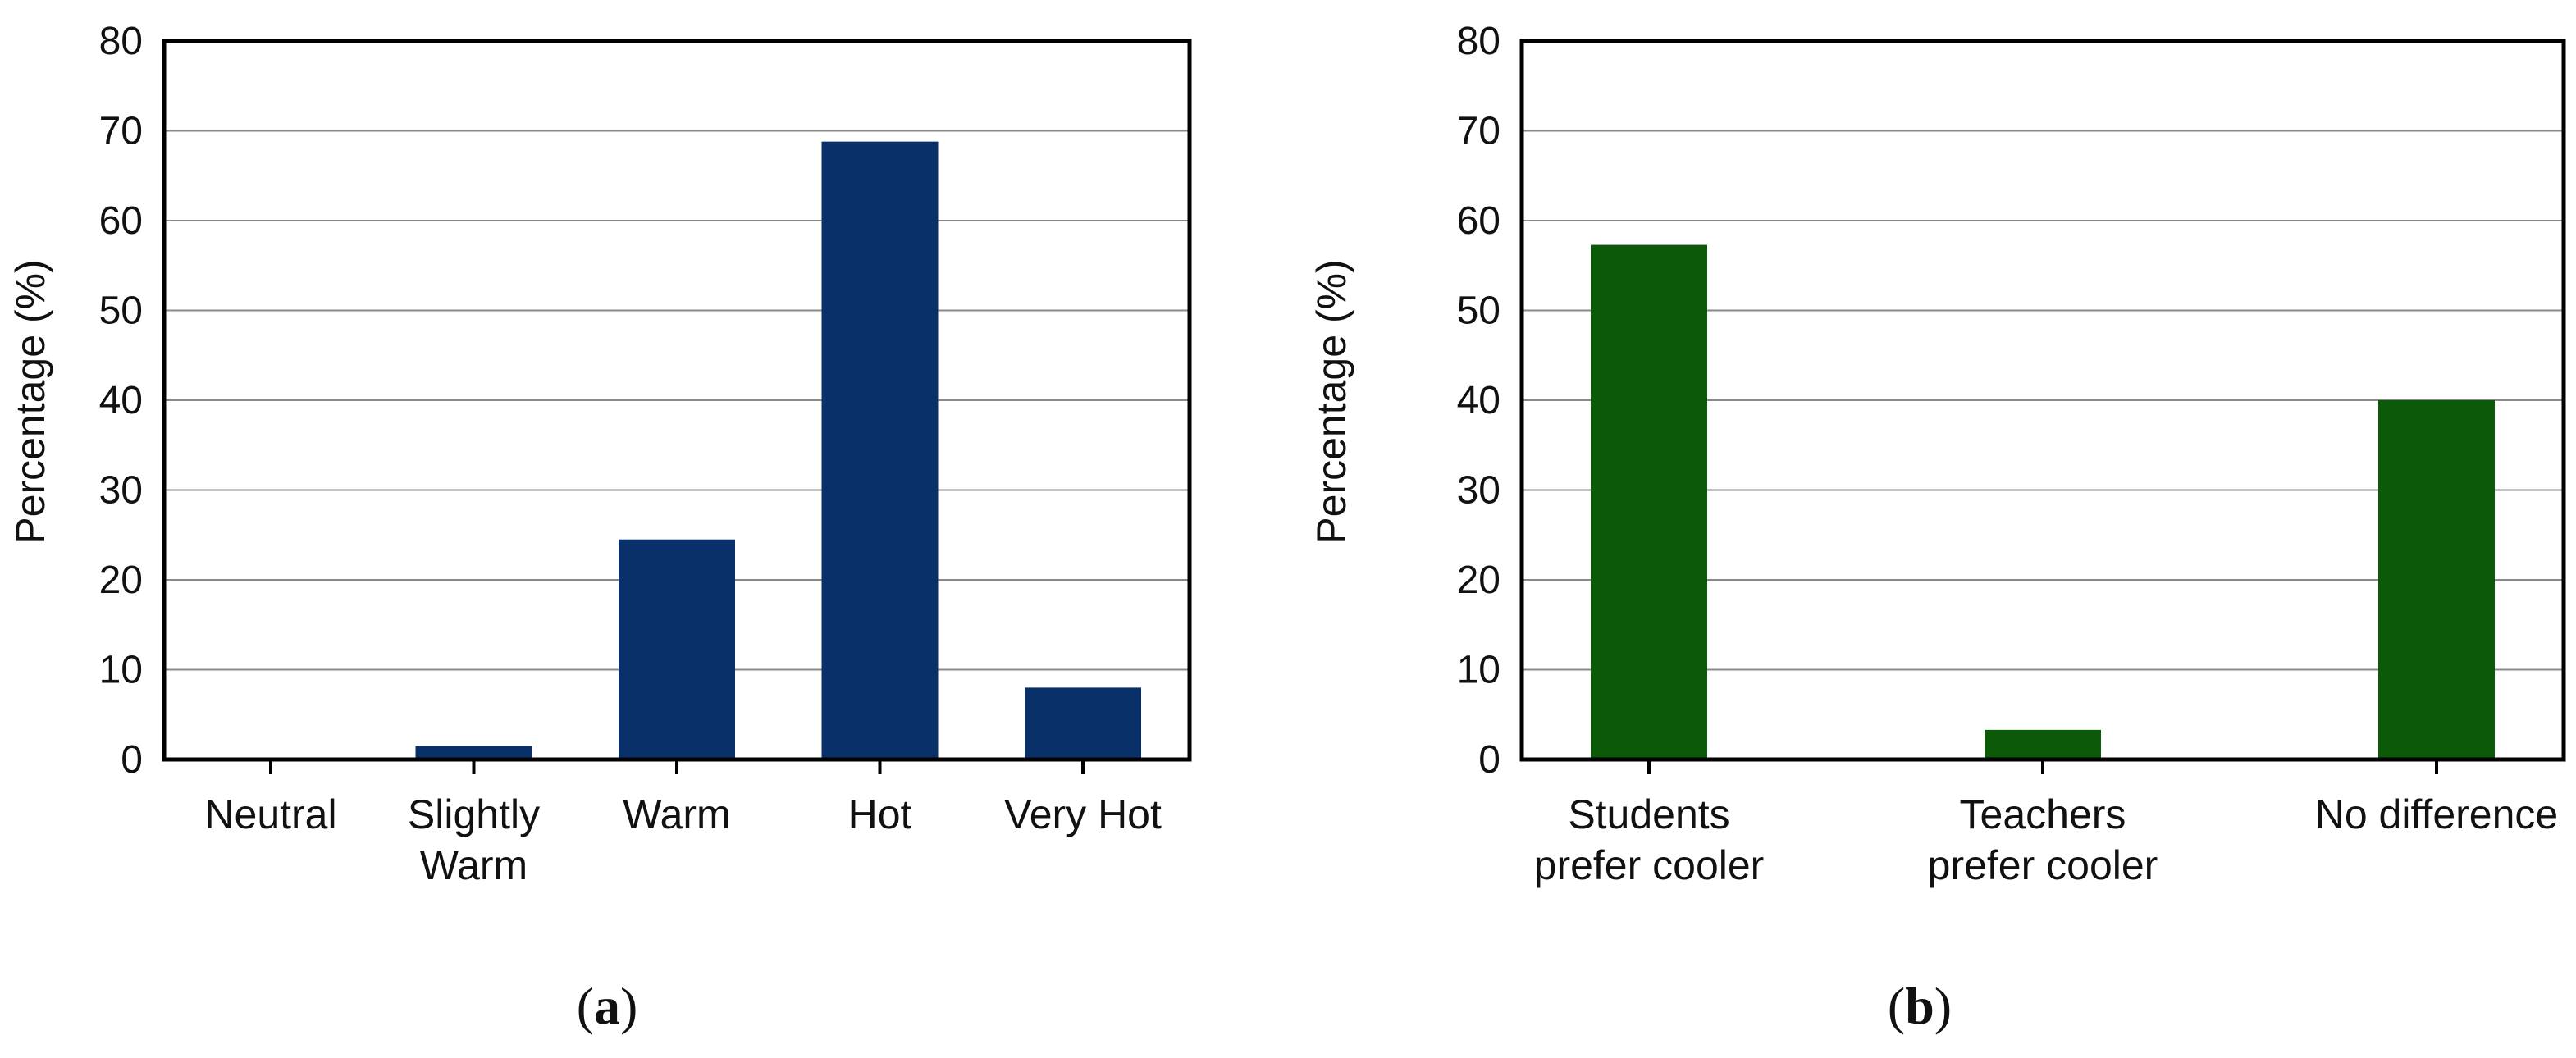  Describe the element at coordinates (2043, 839) in the screenshot. I see `x-tick-label: Teachers prefer cooler` at that location.